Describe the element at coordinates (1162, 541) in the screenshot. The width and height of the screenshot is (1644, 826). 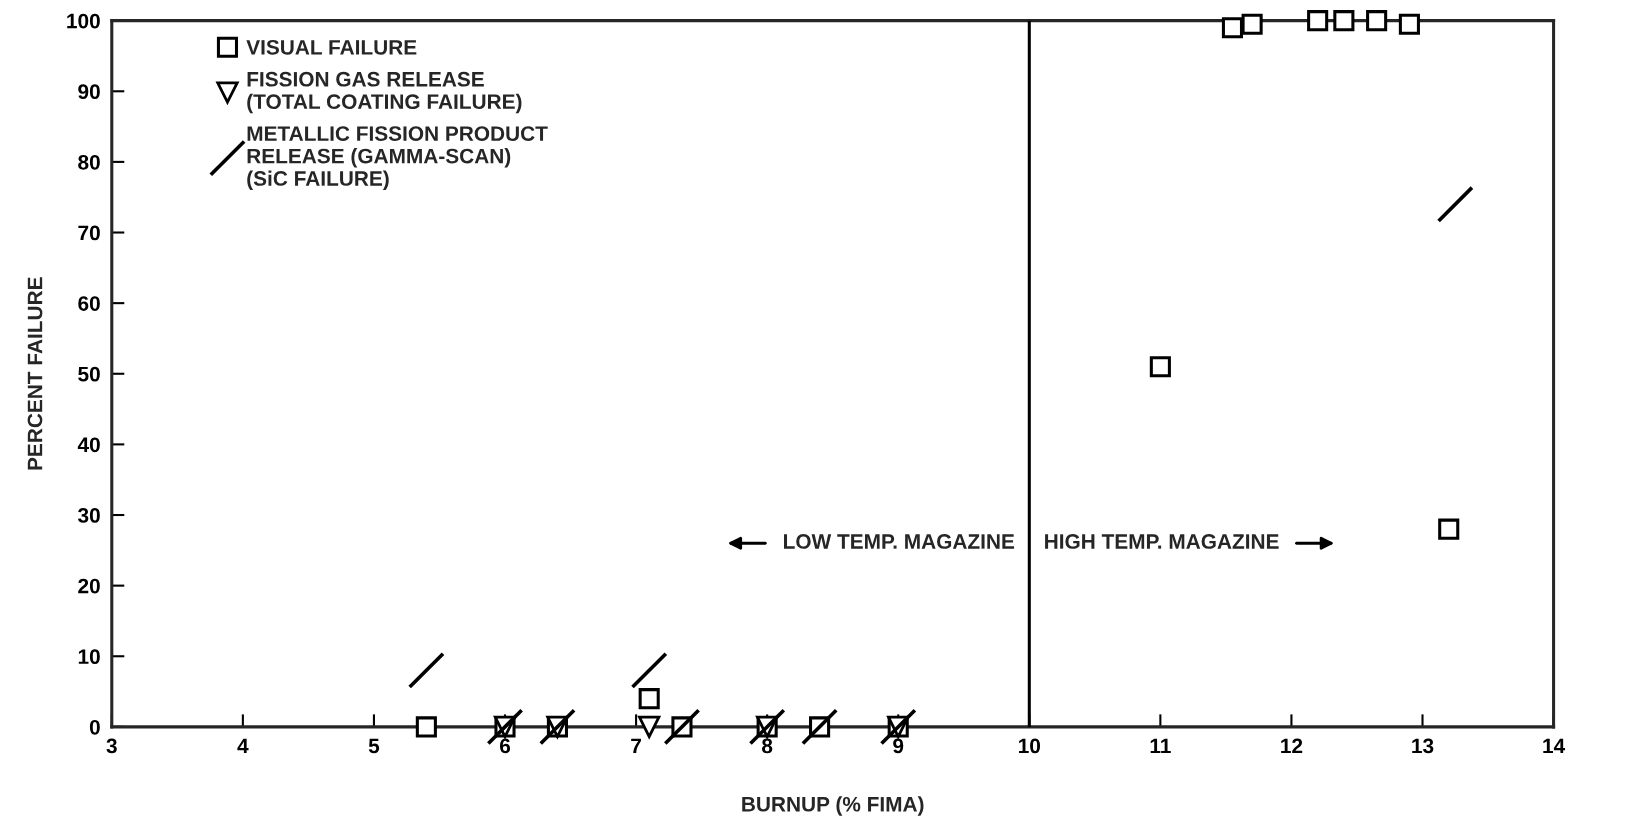
I see `annotation: HIGH TEMP. MAGAZINE` at that location.